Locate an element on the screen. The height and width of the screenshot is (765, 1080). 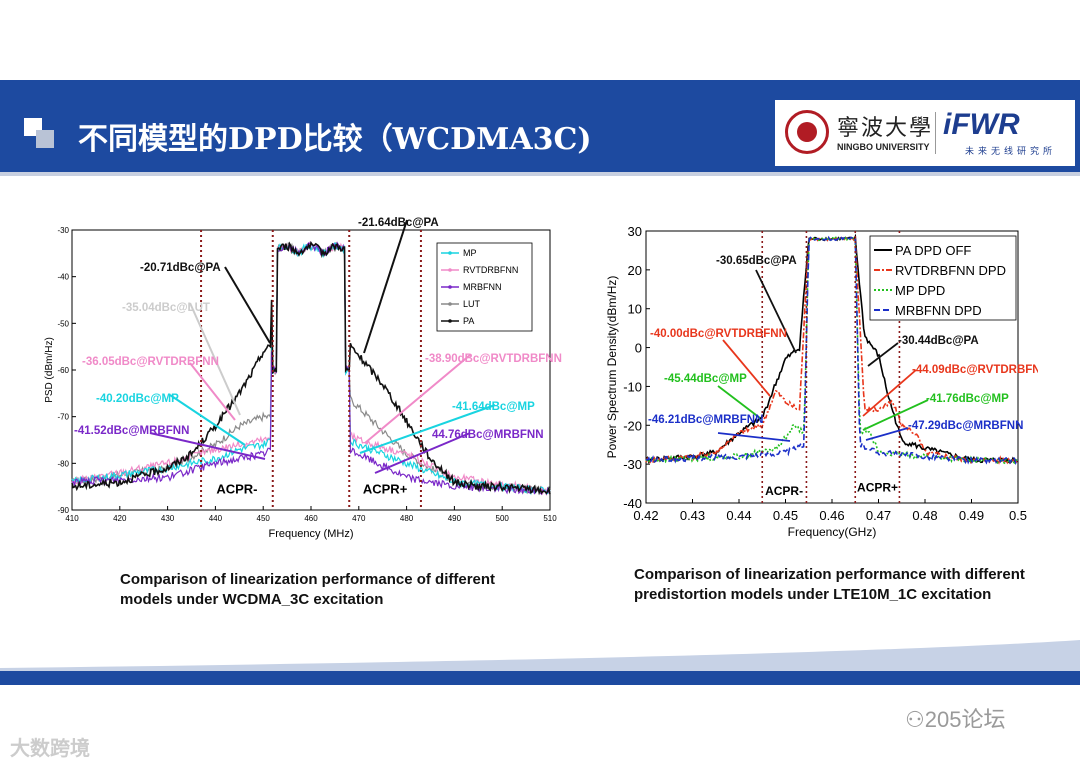
ifwr-logo: iFWR is located at coordinates (981, 124).